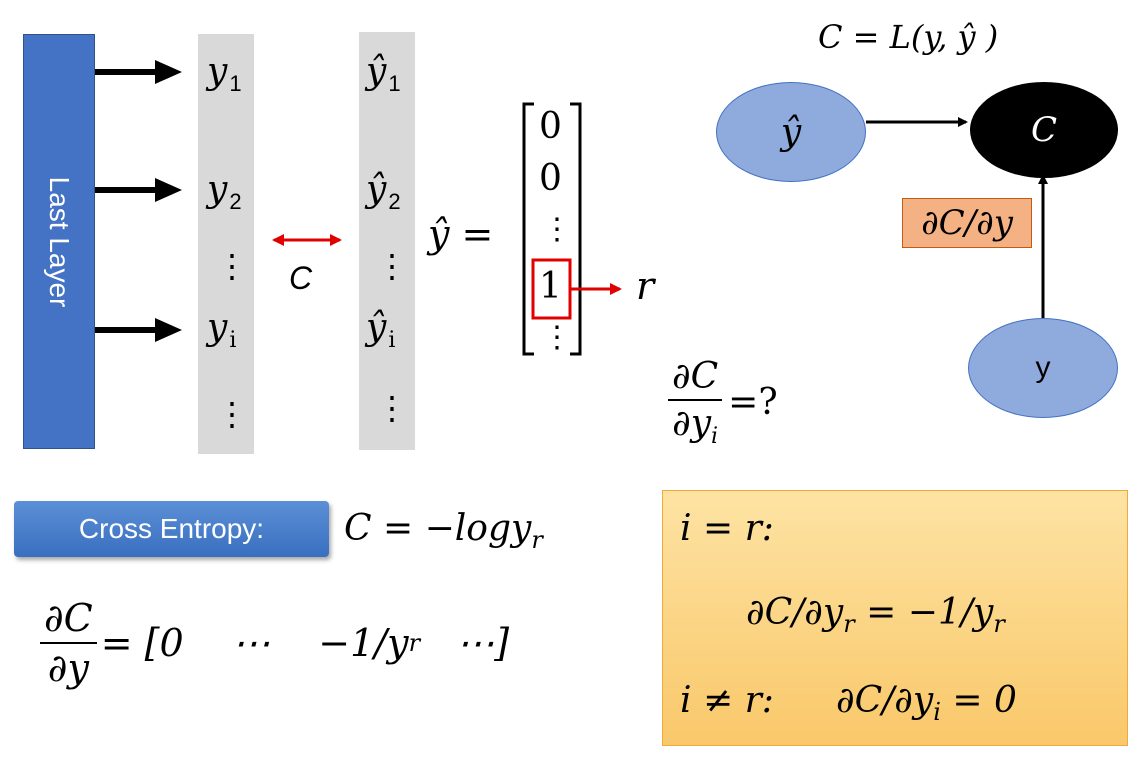  I want to click on target-vector-brackets, so click(552, 229).